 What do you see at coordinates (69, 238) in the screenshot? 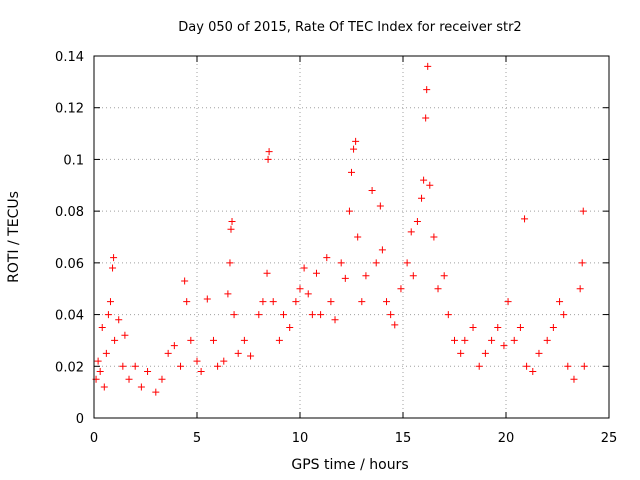
I see `y-tick-labels: 0 0.02 0.04 0.06 0.08 0.1 0.12 0.14` at bounding box center [69, 238].